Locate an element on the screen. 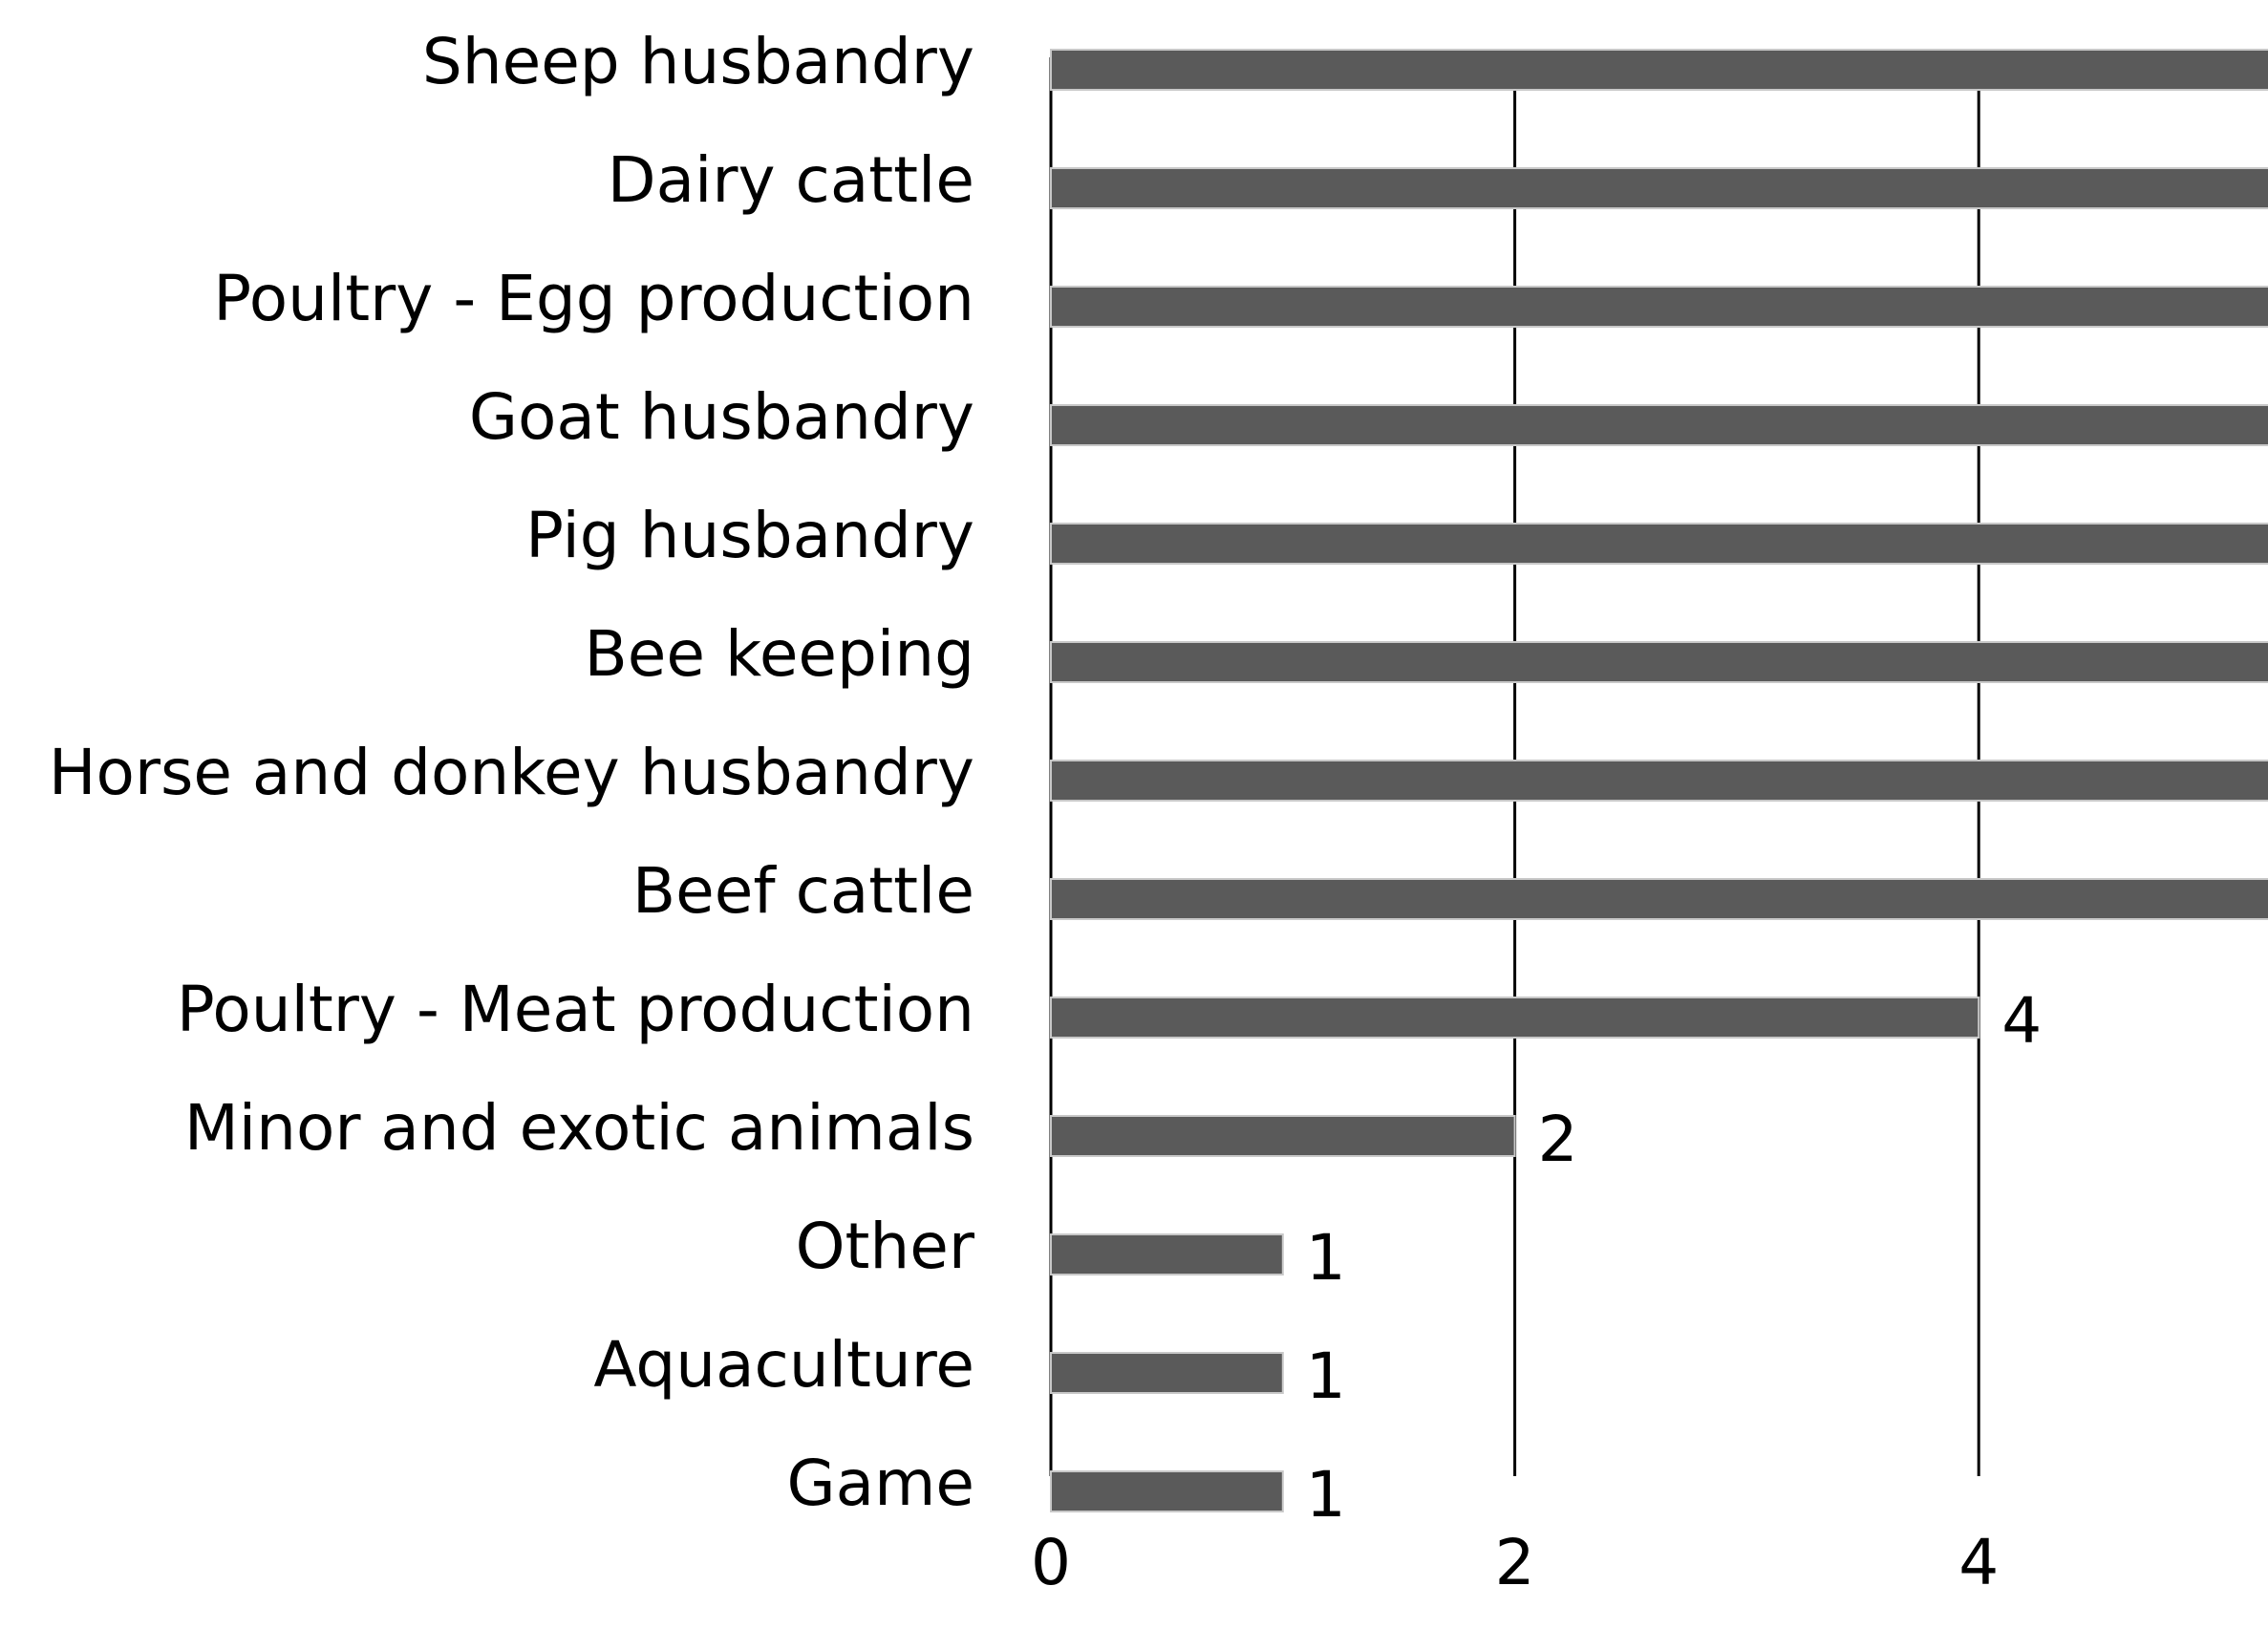  category-label-0: Sheep husbandry is located at coordinates (698, 61).